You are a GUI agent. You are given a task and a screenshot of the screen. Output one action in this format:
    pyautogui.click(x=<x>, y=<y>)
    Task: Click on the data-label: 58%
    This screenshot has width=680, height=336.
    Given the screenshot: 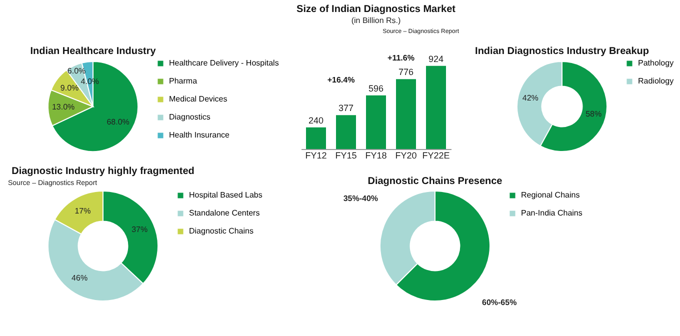 What is the action you would take?
    pyautogui.click(x=594, y=114)
    